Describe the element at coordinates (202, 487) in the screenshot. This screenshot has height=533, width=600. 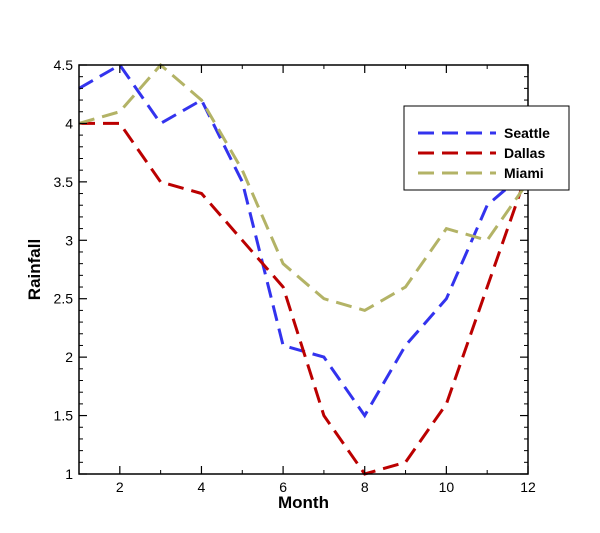
I see `x-tick-label: 4` at that location.